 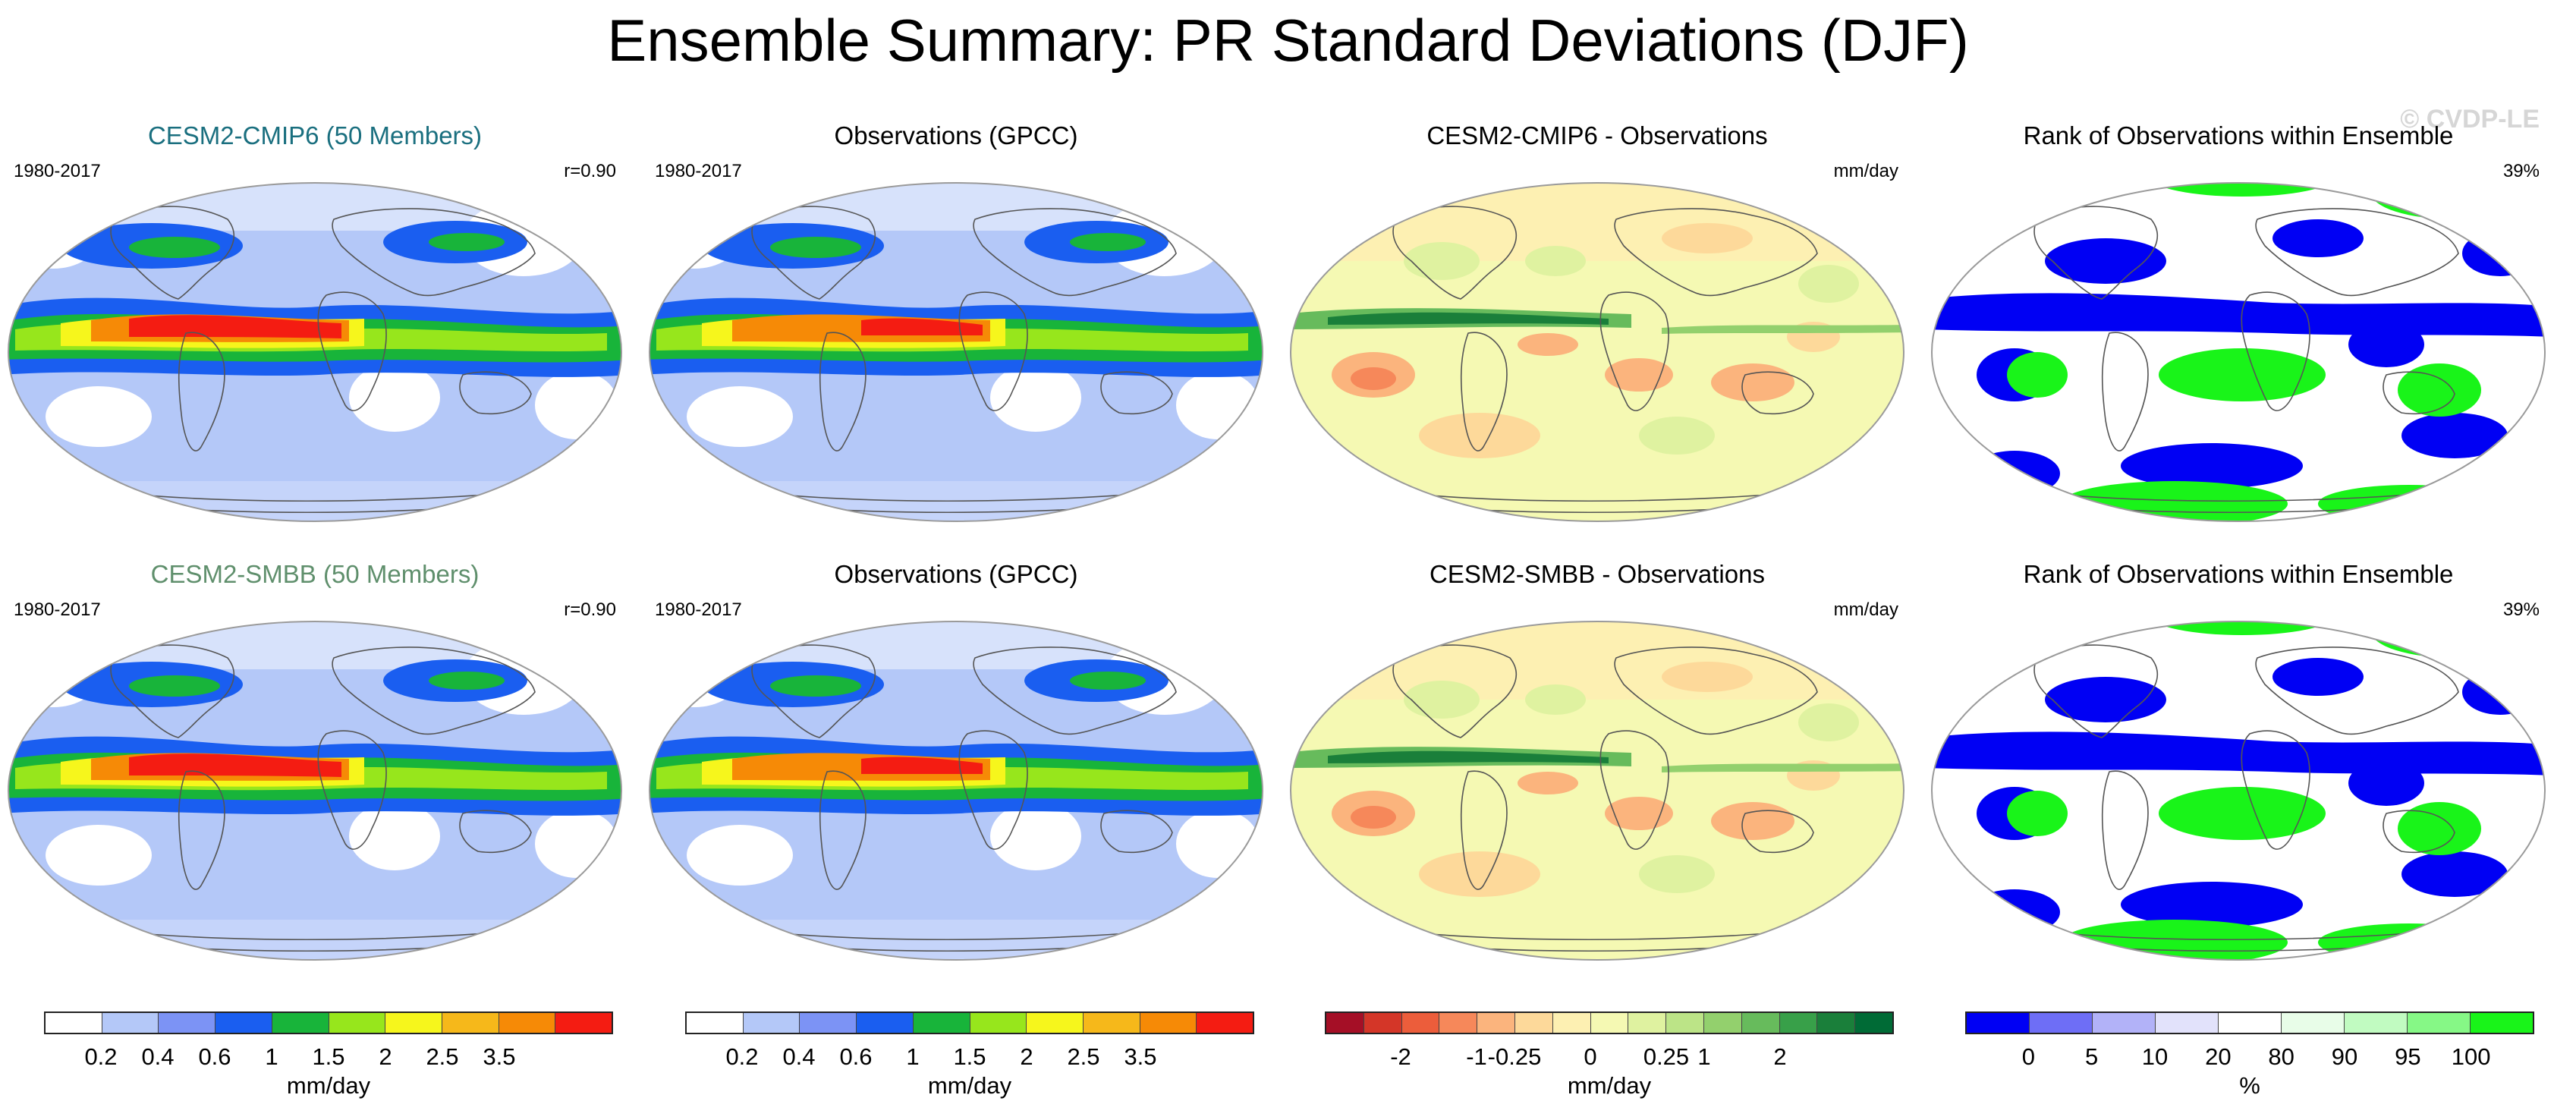 I want to click on colorbar-ticks: 0 5 10 20 80 90 95 100, so click(x=2249, y=1058).